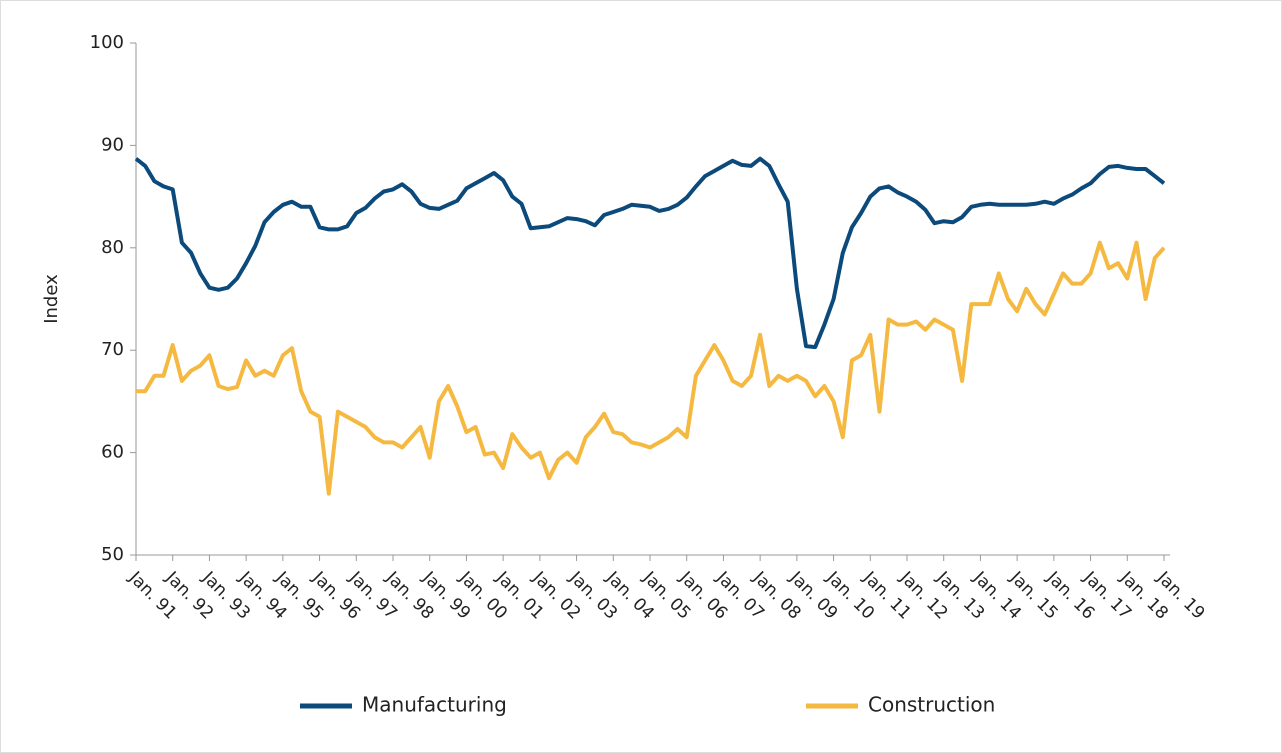  I want to click on legend-label: Construction, so click(931, 705).